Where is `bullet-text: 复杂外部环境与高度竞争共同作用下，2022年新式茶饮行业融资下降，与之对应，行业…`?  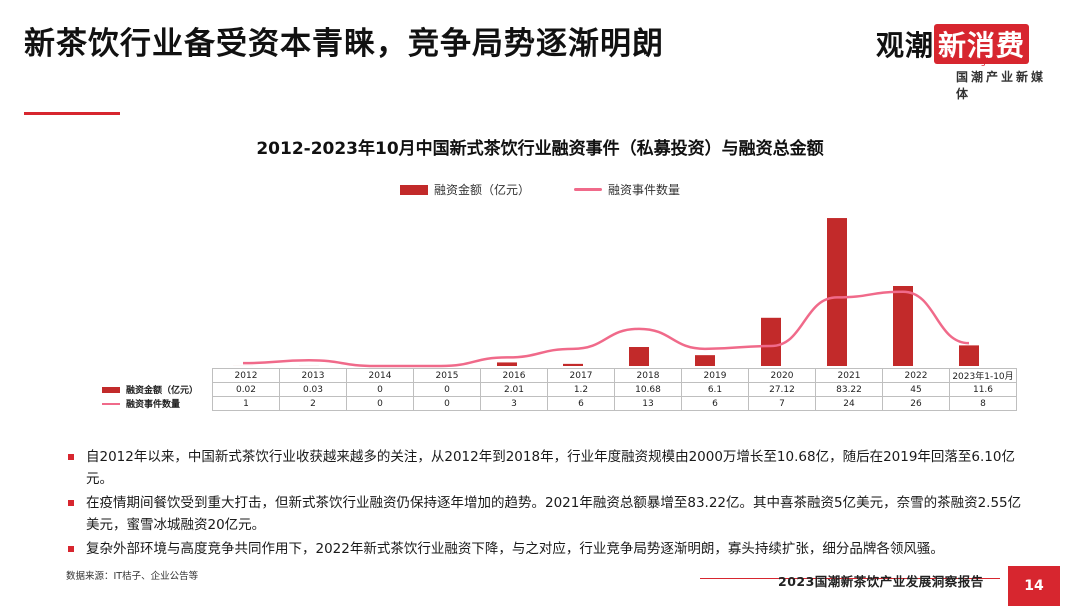 bullet-text: 复杂外部环境与高度竞争共同作用下，2022年新式茶饮行业融资下降，与之对应，行业… is located at coordinates (515, 549).